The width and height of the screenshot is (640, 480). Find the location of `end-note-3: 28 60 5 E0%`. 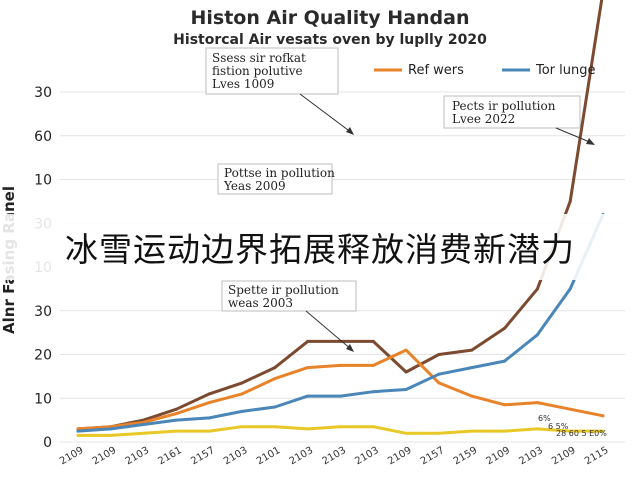

end-note-3: 28 60 5 E0% is located at coordinates (581, 433).